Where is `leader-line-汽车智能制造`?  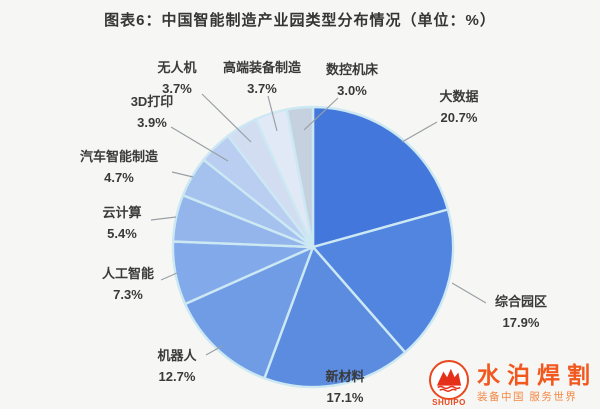 leader-line-汽车智能制造 is located at coordinates (182, 174).